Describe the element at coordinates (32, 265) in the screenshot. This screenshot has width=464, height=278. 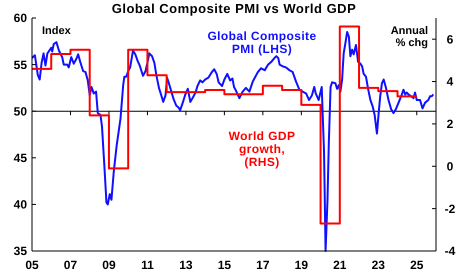
I see `x-tick-label: 05` at that location.